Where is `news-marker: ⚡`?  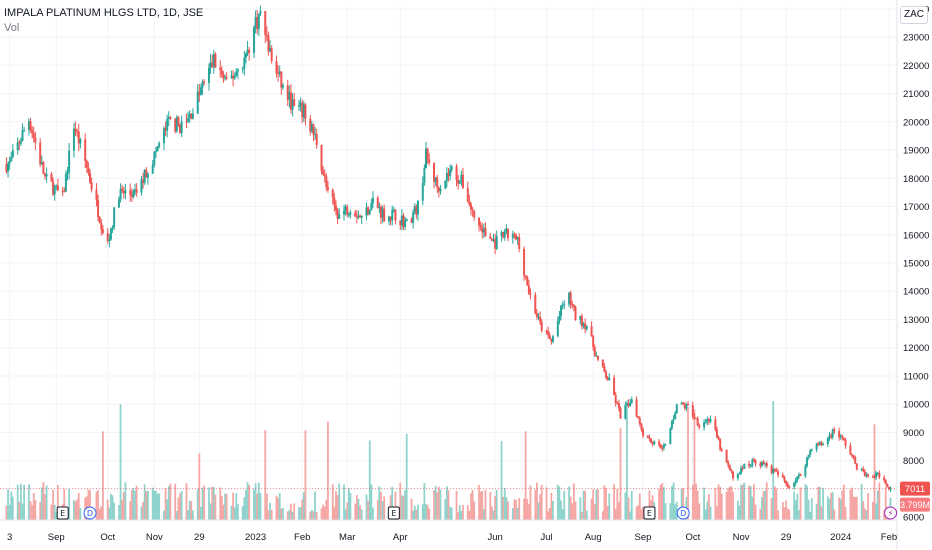
news-marker: ⚡ is located at coordinates (891, 513).